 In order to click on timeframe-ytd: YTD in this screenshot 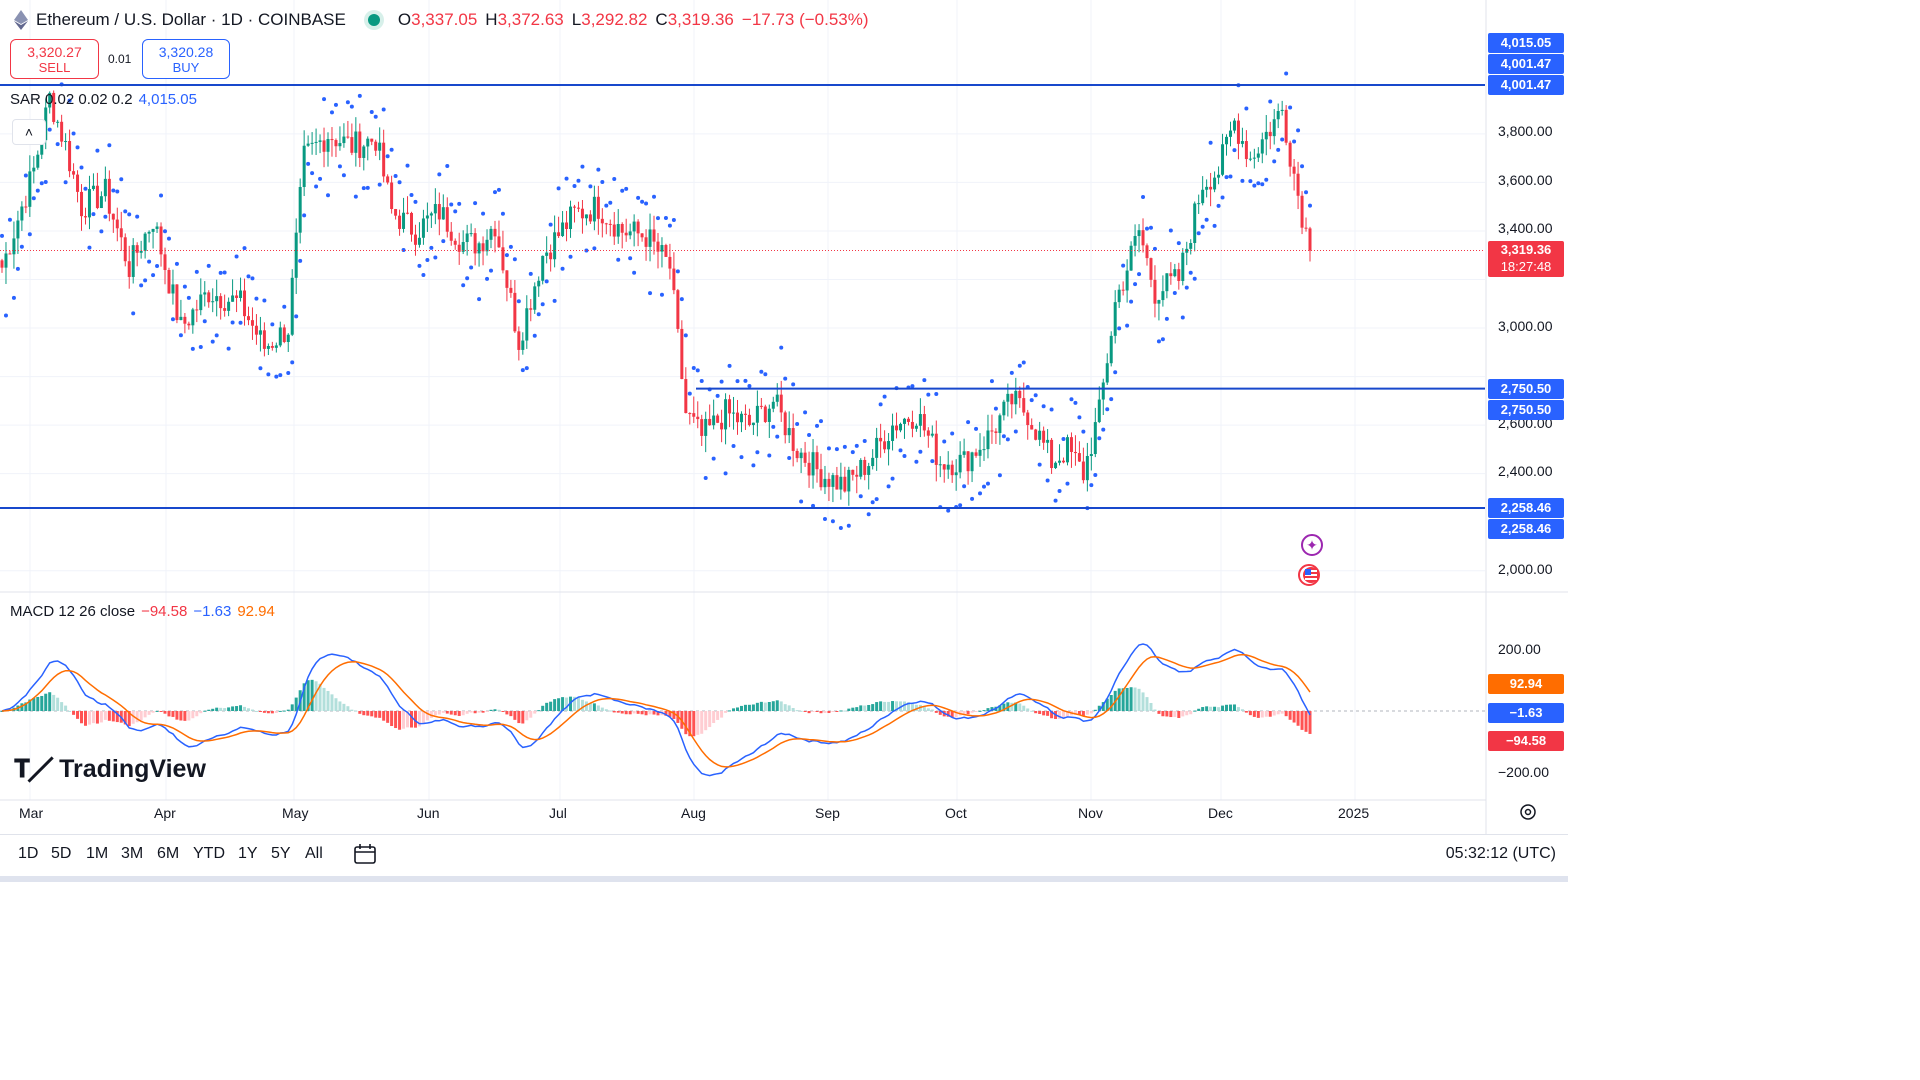, I will do `click(209, 853)`.